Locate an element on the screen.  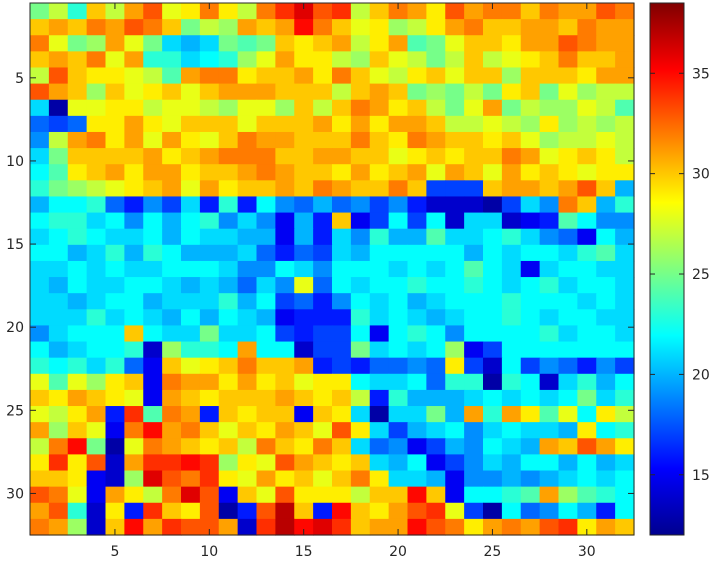
x-tick-label: 20 is located at coordinates (398, 552).